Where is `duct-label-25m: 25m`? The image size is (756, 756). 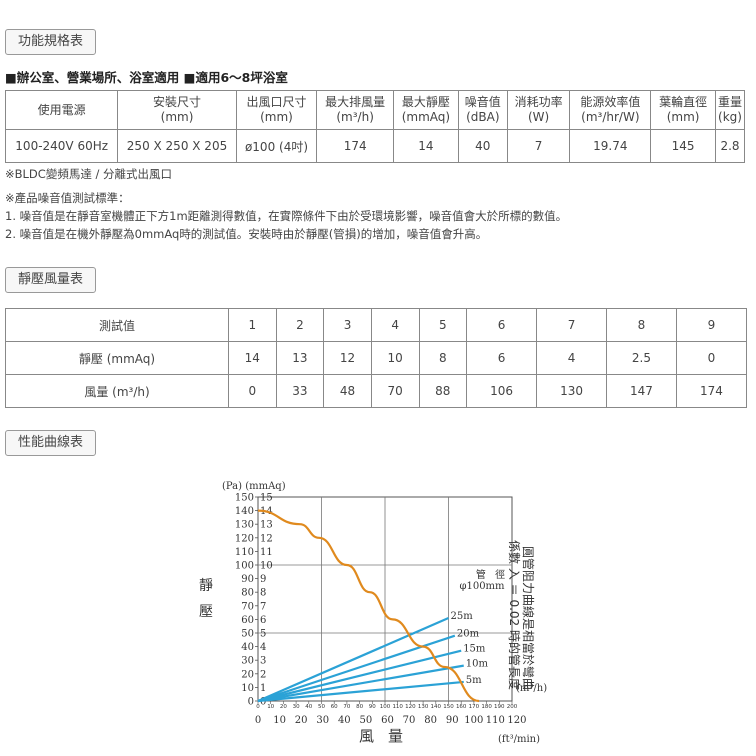
duct-label-25m: 25m is located at coordinates (462, 616).